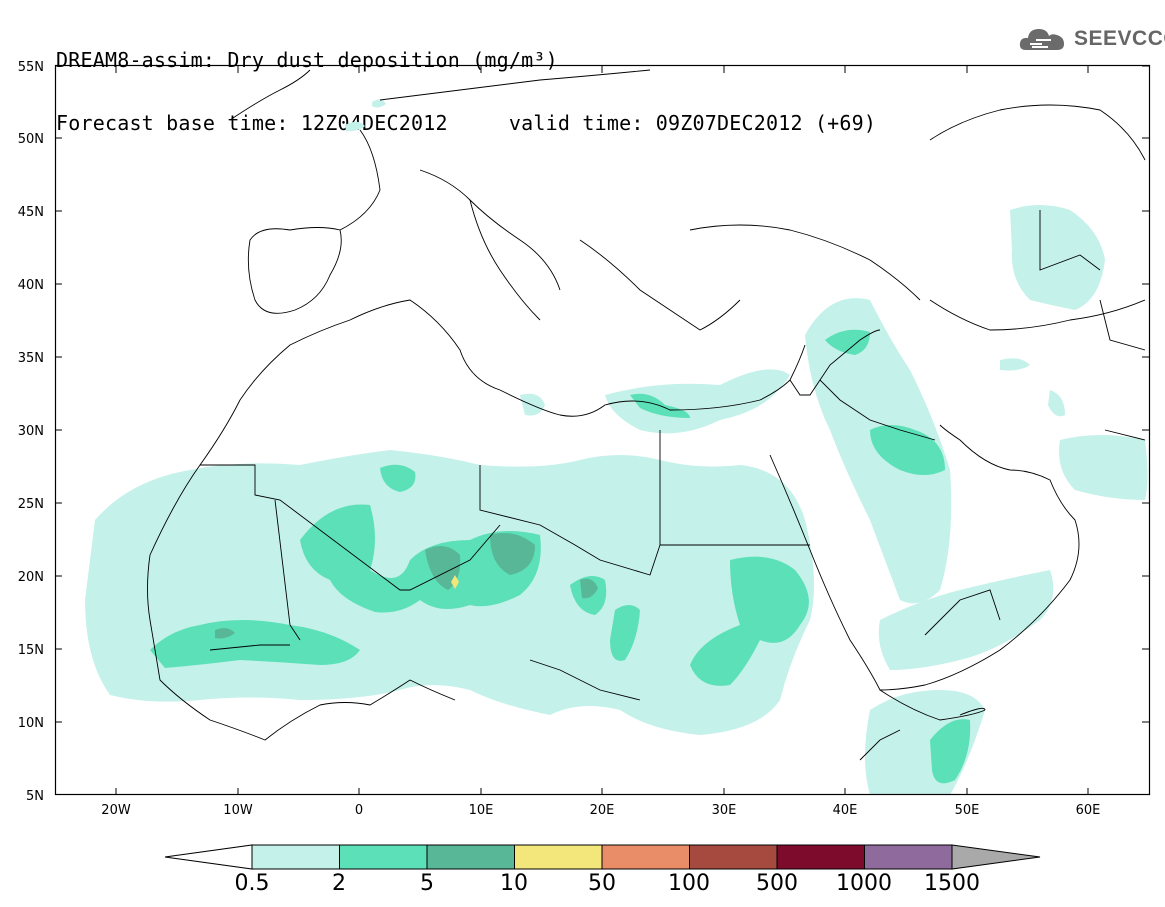 The image size is (1165, 907). I want to click on lon-label: 20E, so click(602, 810).